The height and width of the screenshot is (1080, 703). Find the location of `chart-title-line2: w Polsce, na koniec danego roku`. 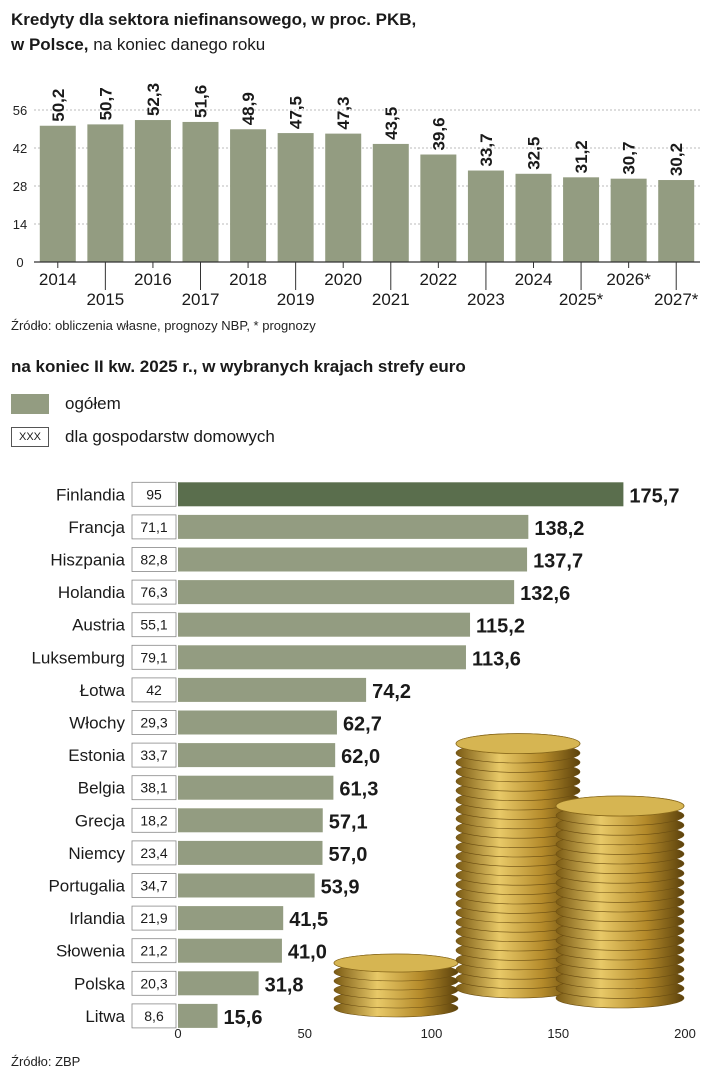

chart-title-line2: w Polsce, na koniec danego roku is located at coordinates (138, 45).